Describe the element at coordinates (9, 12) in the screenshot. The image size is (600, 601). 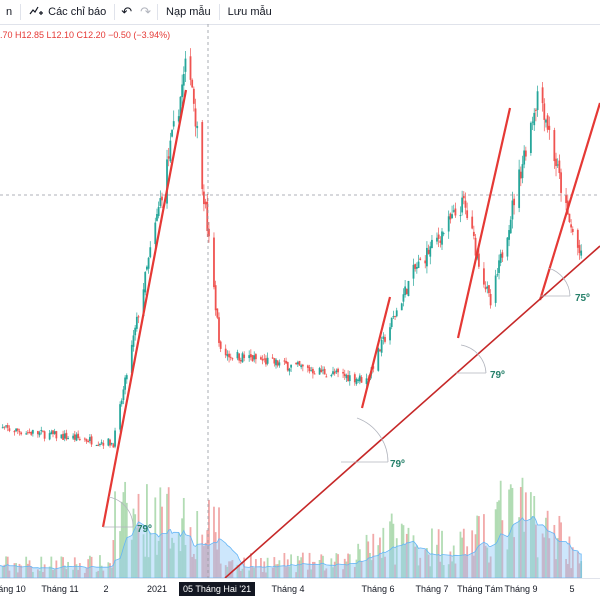
I see `toolbar-cutoff-item: n` at that location.